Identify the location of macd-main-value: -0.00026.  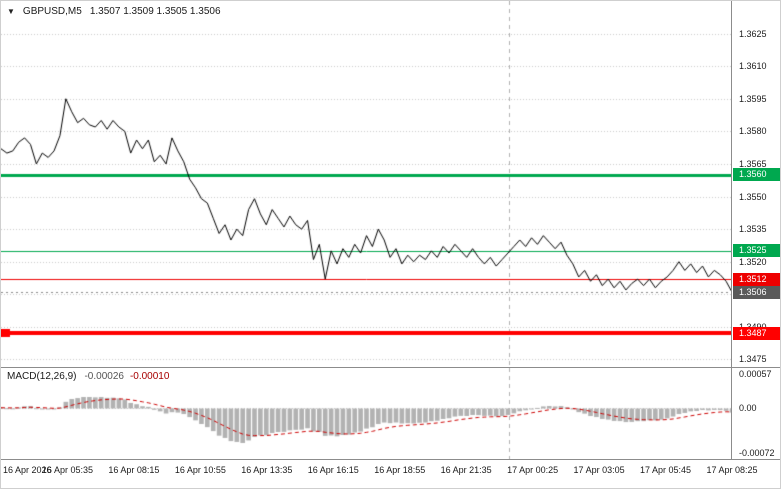
(104, 376).